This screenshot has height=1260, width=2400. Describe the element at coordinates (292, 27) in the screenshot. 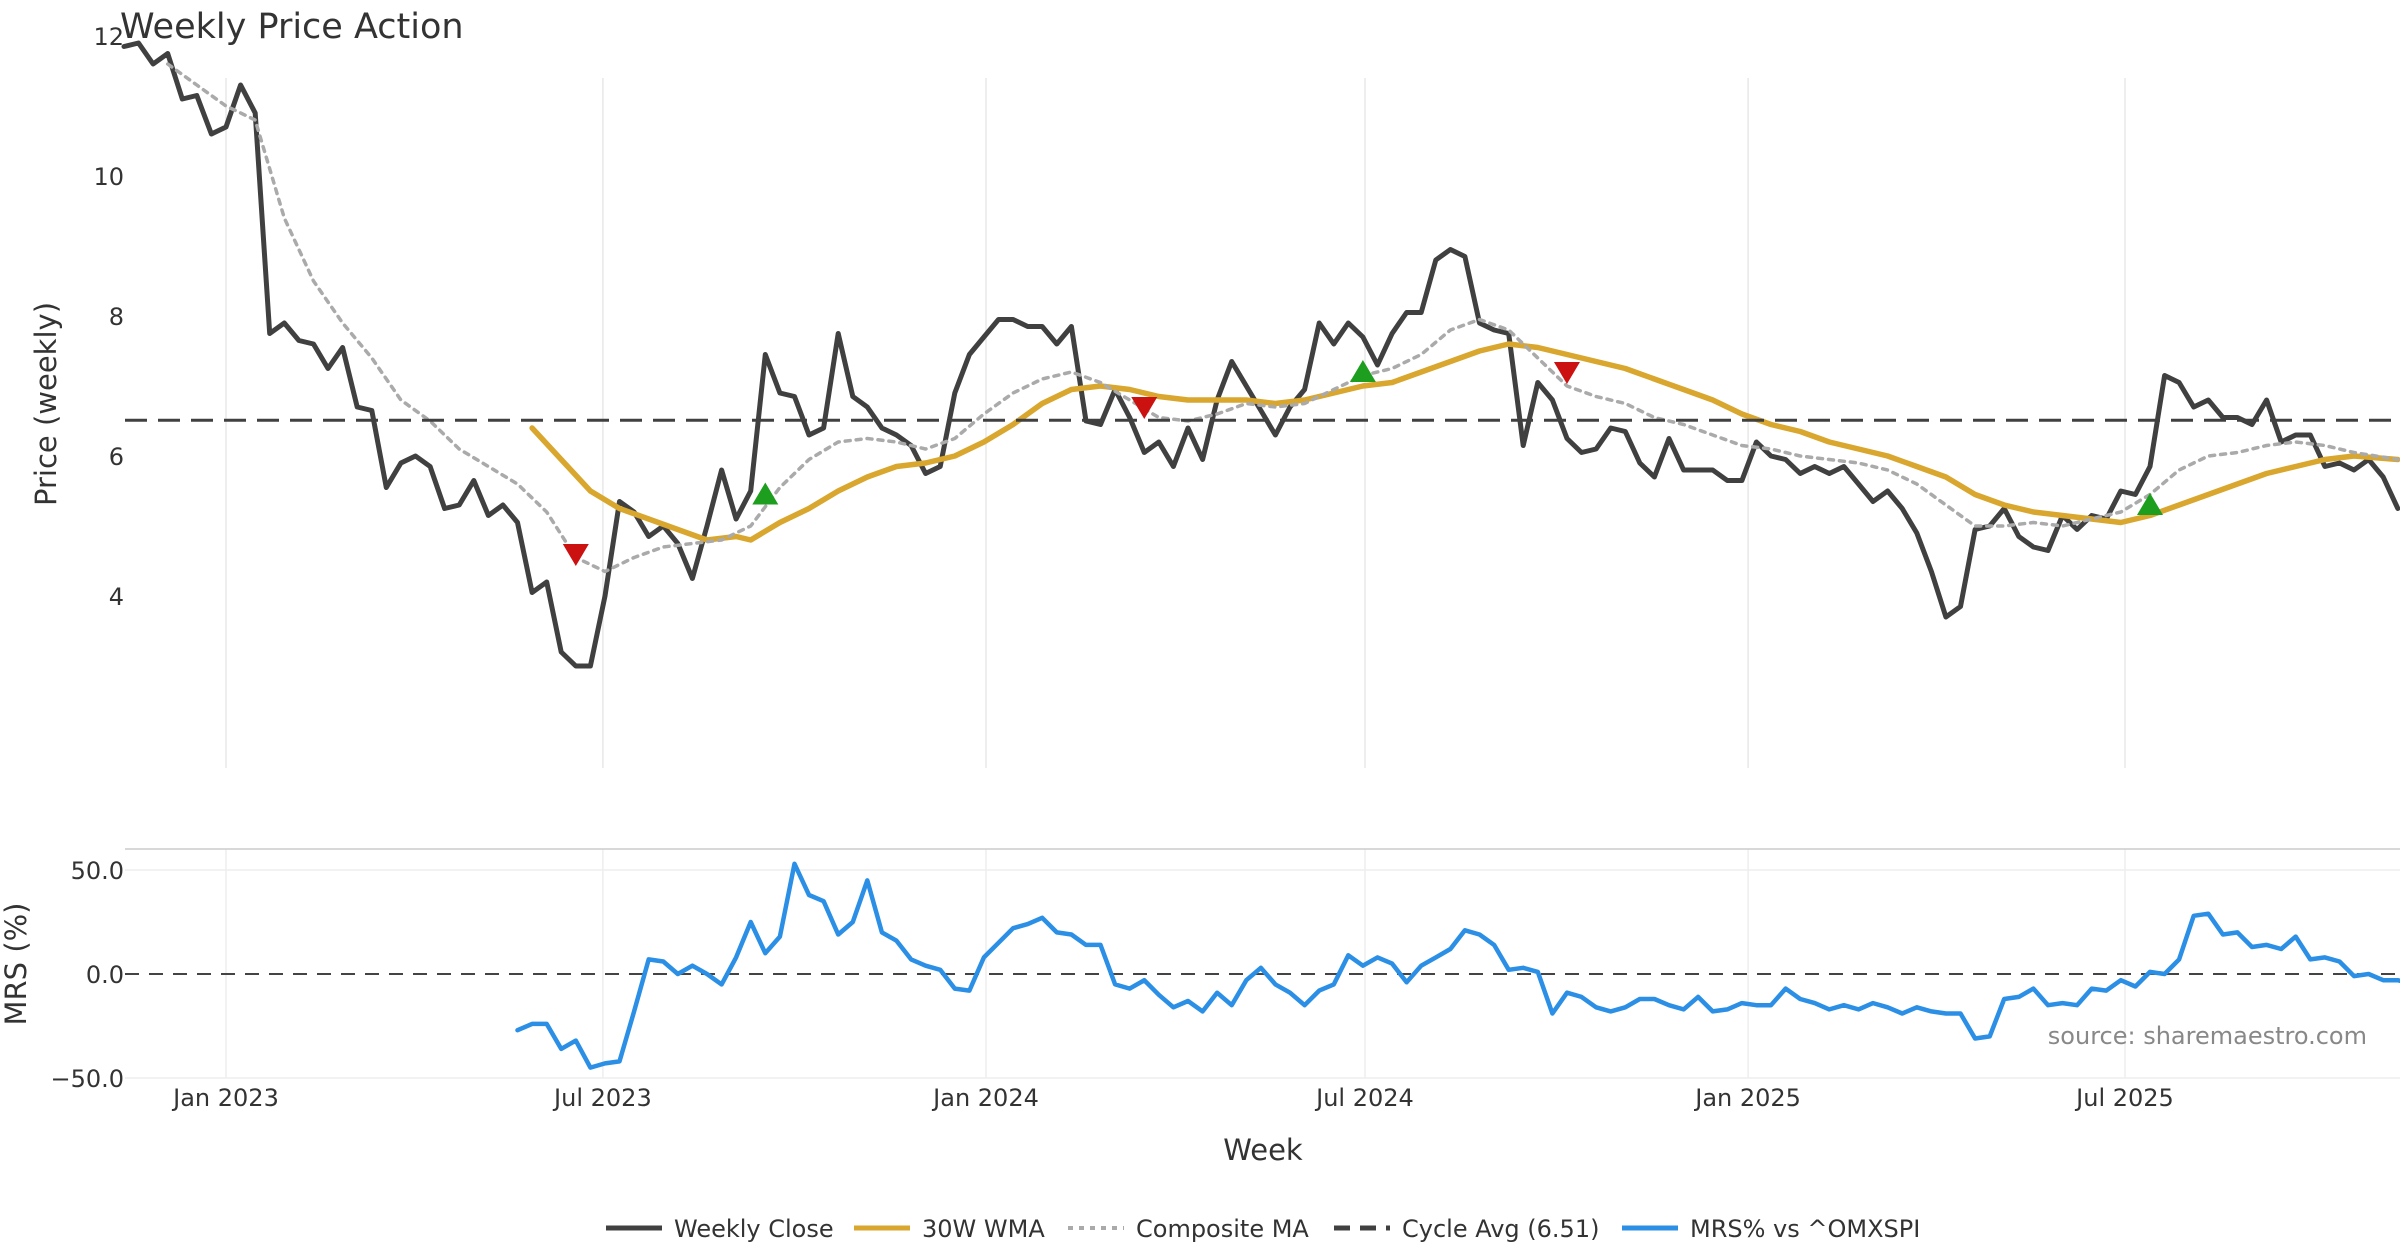

I see `chart-title: Weekly Price Action` at that location.